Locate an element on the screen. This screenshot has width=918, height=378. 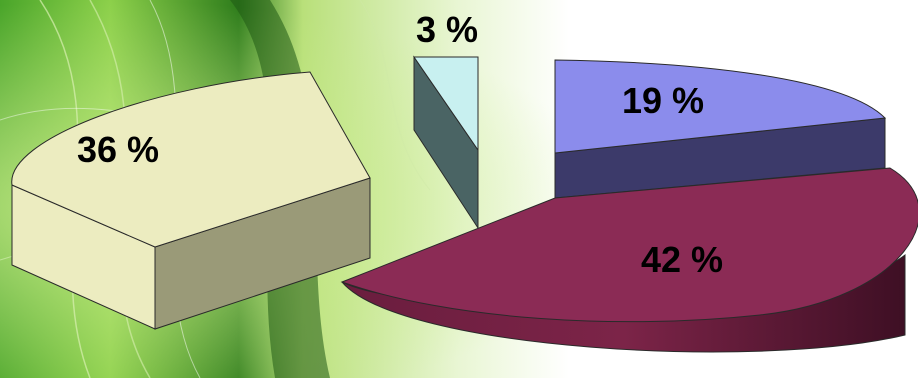
data-label-36: 36 % is located at coordinates (118, 149).